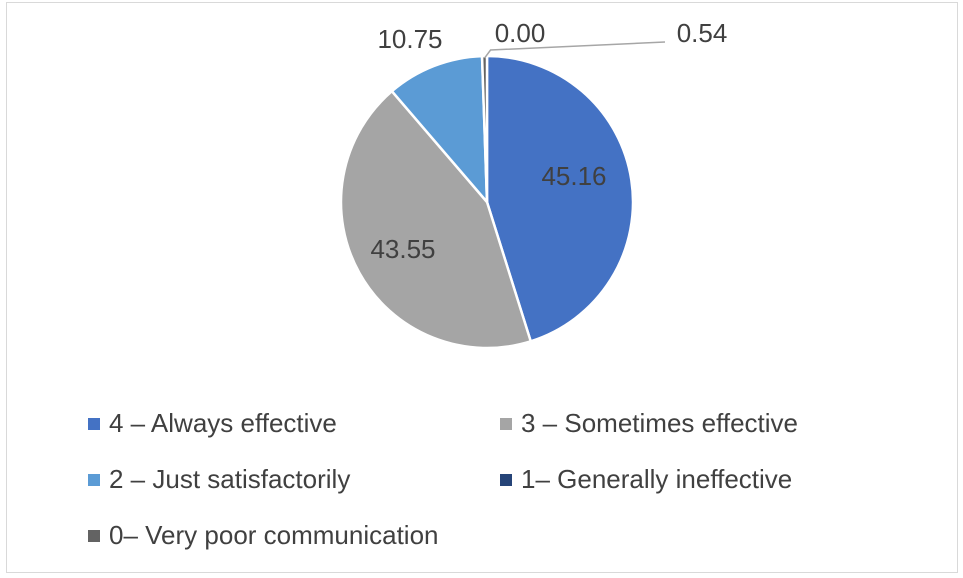 The image size is (963, 578). Describe the element at coordinates (230, 479) in the screenshot. I see `legend-label: 2 – Just satisfactorily` at that location.